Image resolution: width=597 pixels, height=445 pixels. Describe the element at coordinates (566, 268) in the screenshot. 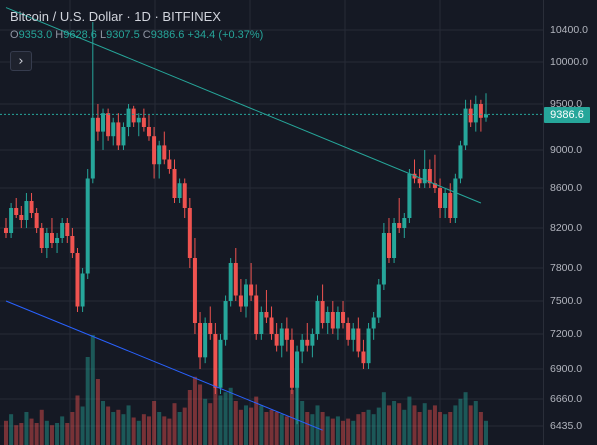

I see `price-tick-label: 7800.0` at that location.